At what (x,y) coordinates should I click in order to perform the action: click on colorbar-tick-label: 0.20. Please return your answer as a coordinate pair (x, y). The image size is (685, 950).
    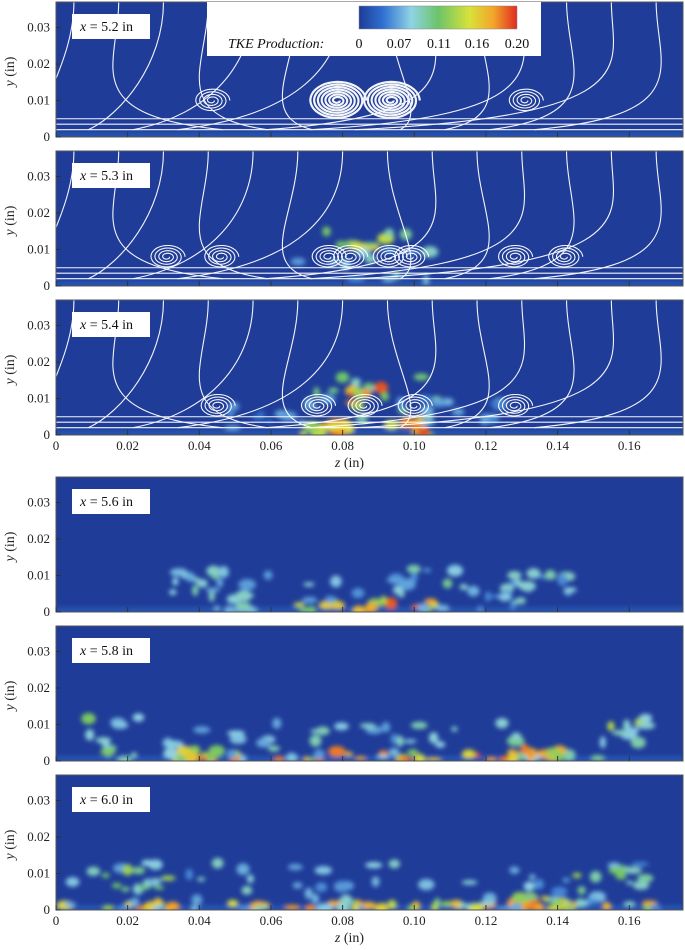
    Looking at the image, I should click on (517, 44).